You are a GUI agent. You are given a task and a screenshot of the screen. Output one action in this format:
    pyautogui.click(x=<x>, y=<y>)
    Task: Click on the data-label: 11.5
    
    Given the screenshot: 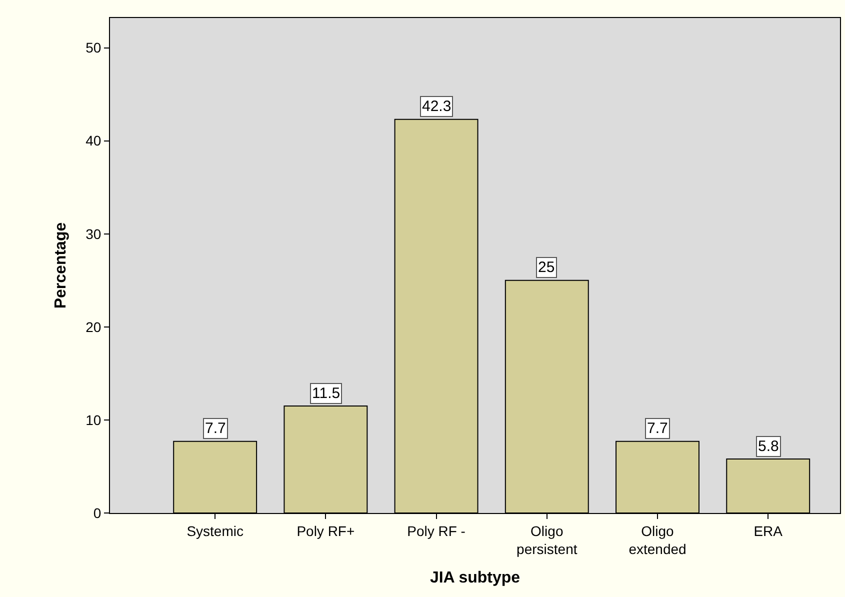 What is the action you would take?
    pyautogui.click(x=326, y=393)
    